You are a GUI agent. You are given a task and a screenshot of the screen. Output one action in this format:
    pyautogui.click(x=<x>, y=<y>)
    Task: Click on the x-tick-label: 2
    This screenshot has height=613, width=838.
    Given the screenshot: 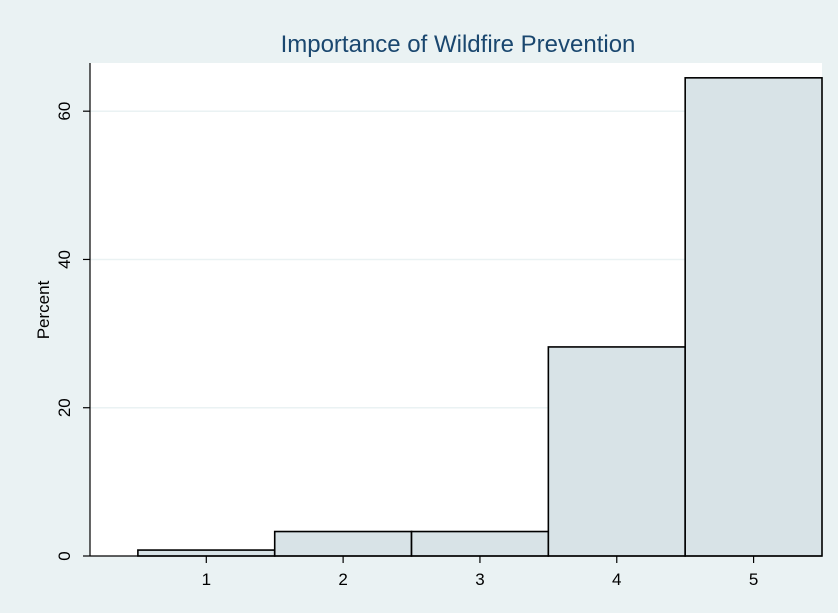 What is the action you would take?
    pyautogui.click(x=342, y=579)
    